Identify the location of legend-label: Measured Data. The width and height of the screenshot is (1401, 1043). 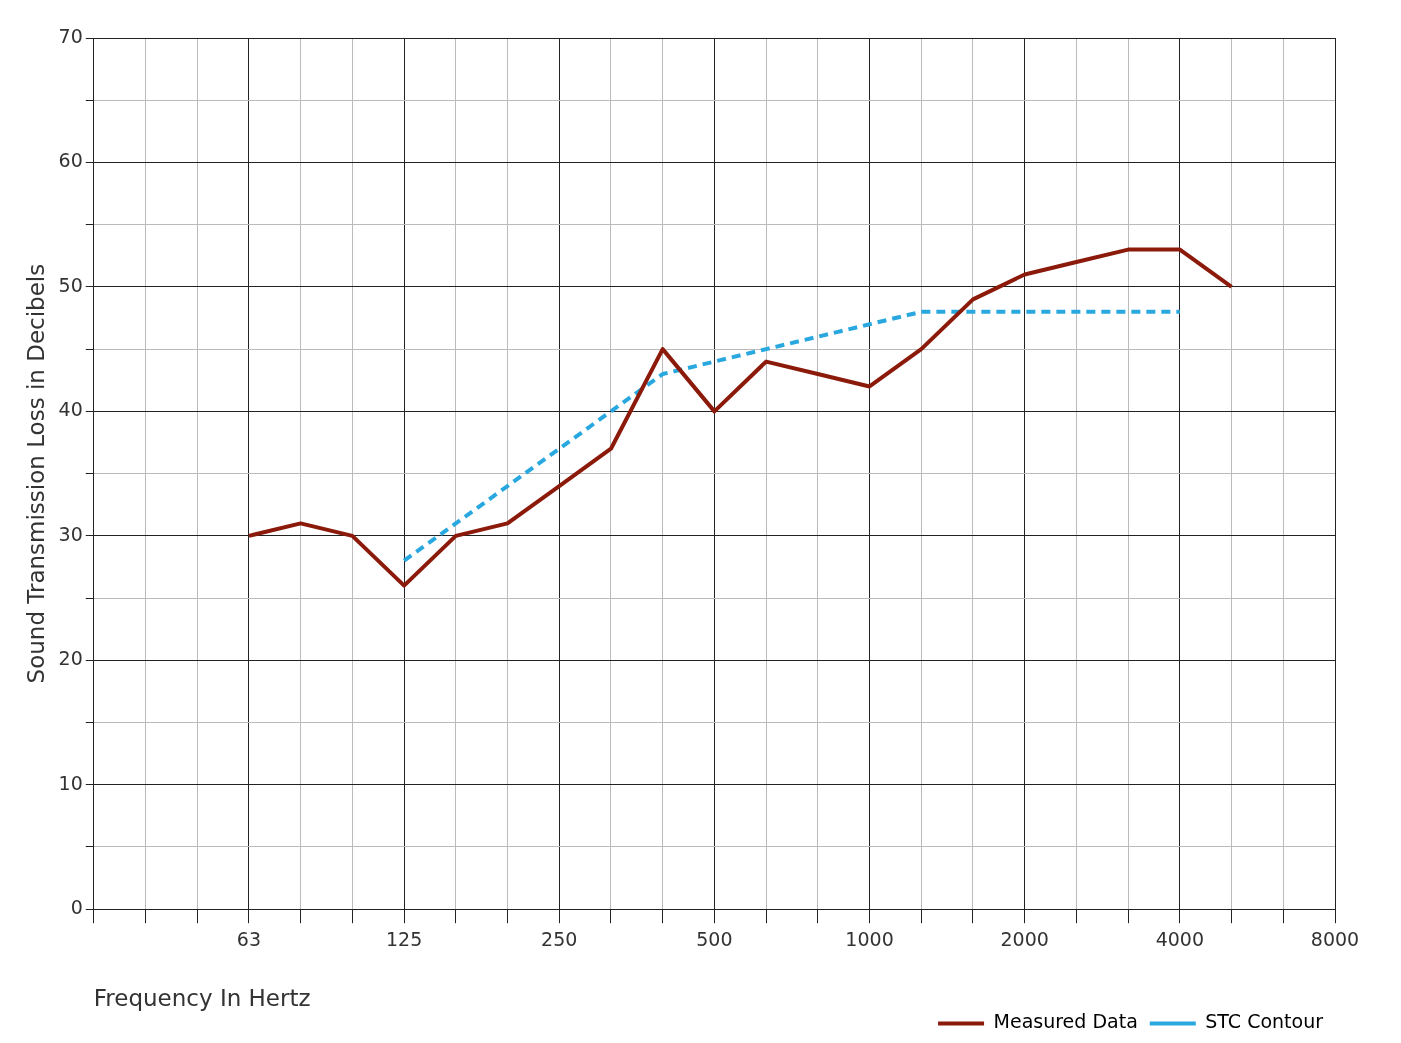
(1065, 1021).